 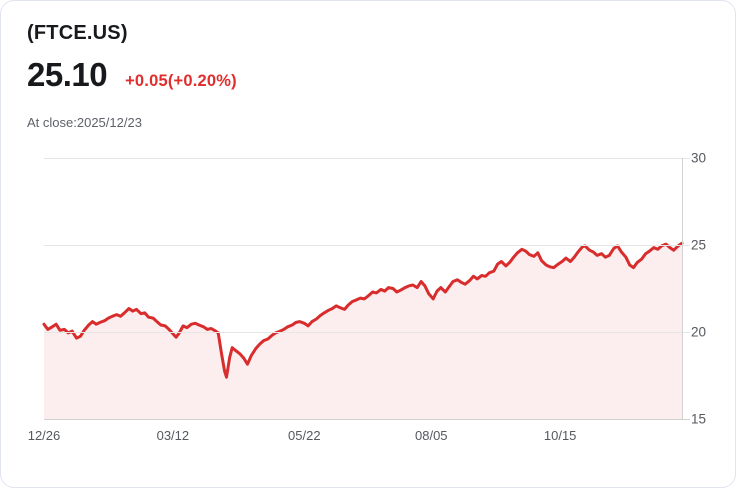 I want to click on price-row: 25.10 +0.05(+0.20%), so click(x=132, y=75).